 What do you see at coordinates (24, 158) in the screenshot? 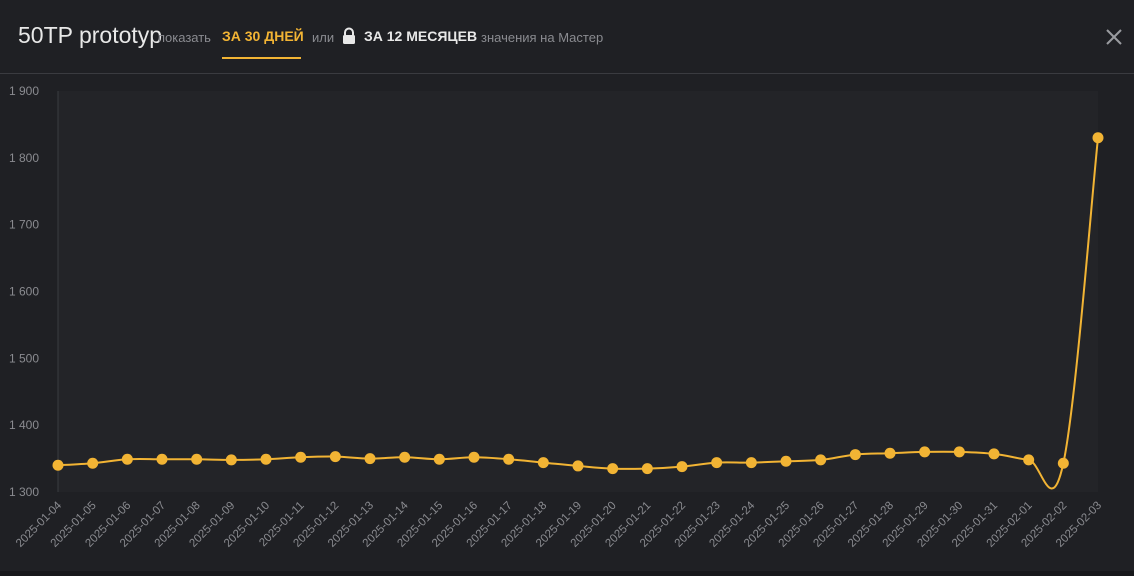
I see `y-tick-label: 1 800` at bounding box center [24, 158].